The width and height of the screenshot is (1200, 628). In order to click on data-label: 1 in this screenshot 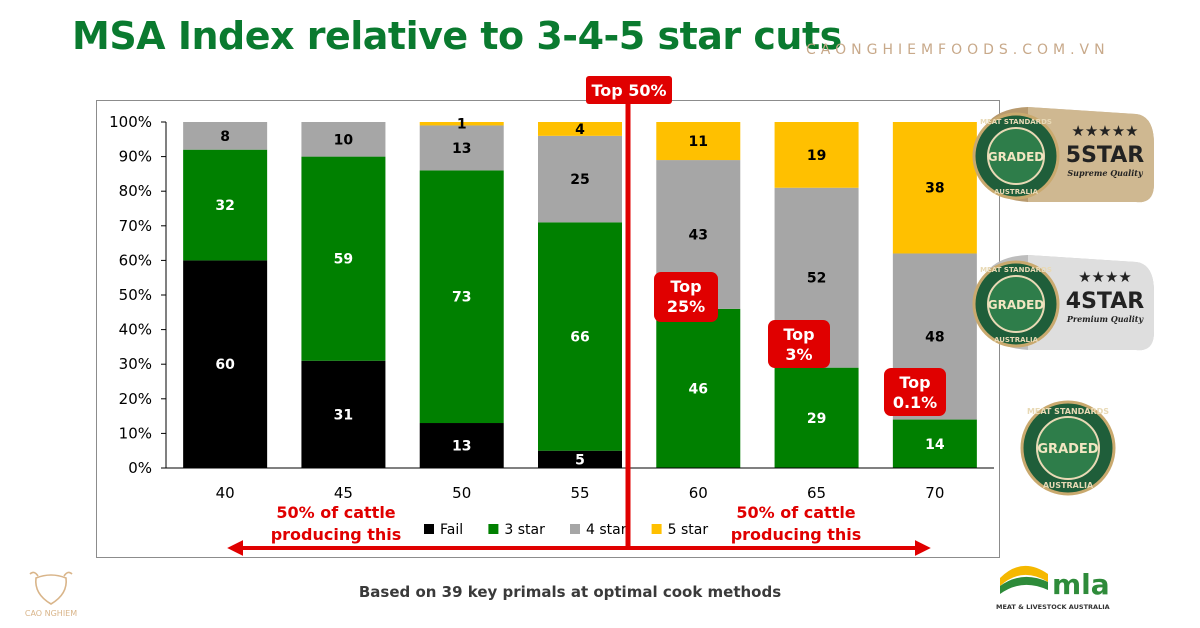, I will do `click(462, 125)`.